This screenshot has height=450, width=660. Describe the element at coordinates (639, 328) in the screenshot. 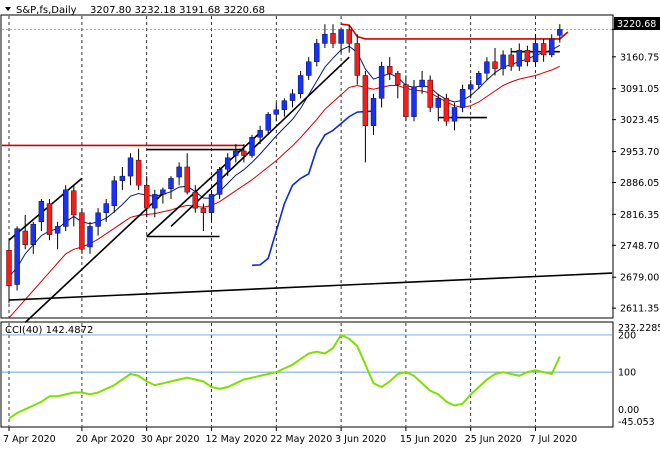

I see `cci-max-label: 232.2285` at that location.